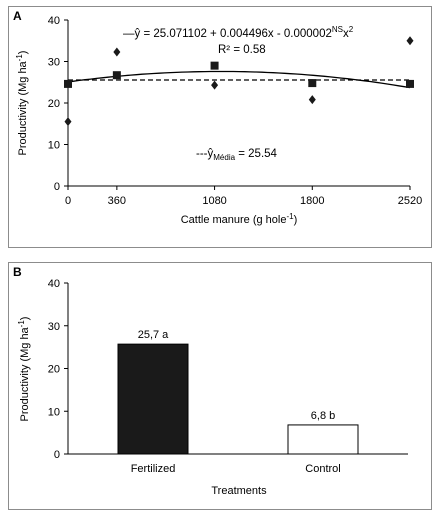  Describe the element at coordinates (410, 201) in the screenshot. I see `x-tick-label: 2520` at that location.